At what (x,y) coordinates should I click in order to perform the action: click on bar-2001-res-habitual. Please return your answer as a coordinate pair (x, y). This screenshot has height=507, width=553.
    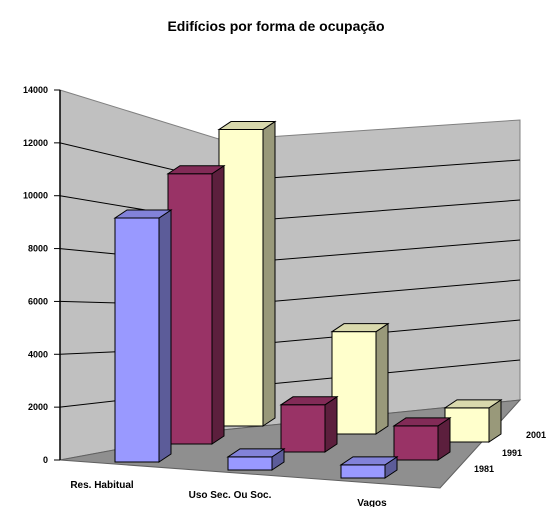
    Looking at the image, I should click on (247, 273).